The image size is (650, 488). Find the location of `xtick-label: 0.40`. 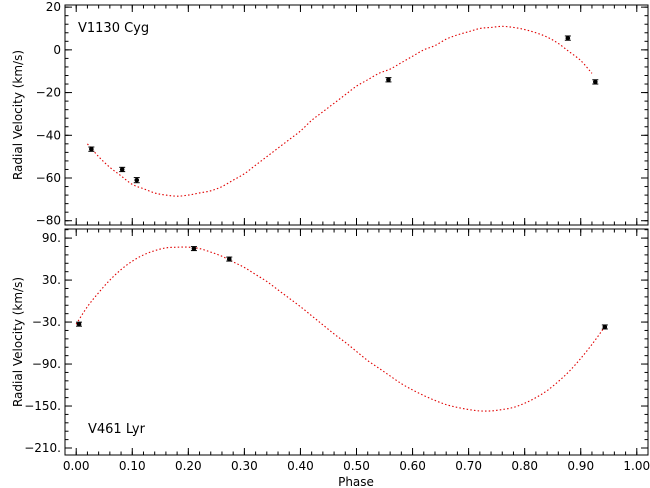

xtick-label: 0.40 is located at coordinates (300, 466).